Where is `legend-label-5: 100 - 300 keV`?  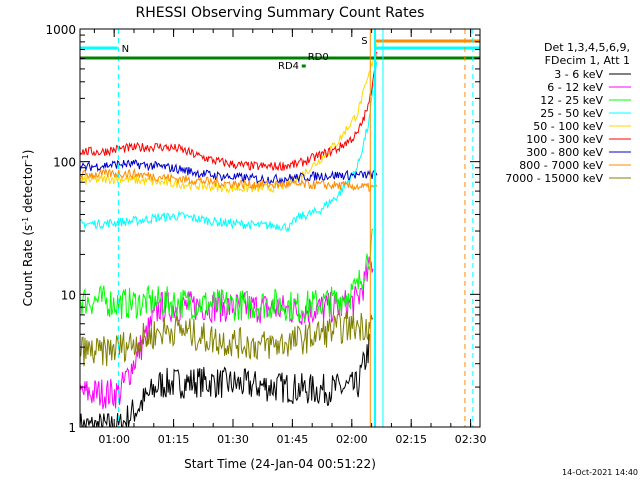 legend-label-5: 100 - 300 keV is located at coordinates (564, 139).